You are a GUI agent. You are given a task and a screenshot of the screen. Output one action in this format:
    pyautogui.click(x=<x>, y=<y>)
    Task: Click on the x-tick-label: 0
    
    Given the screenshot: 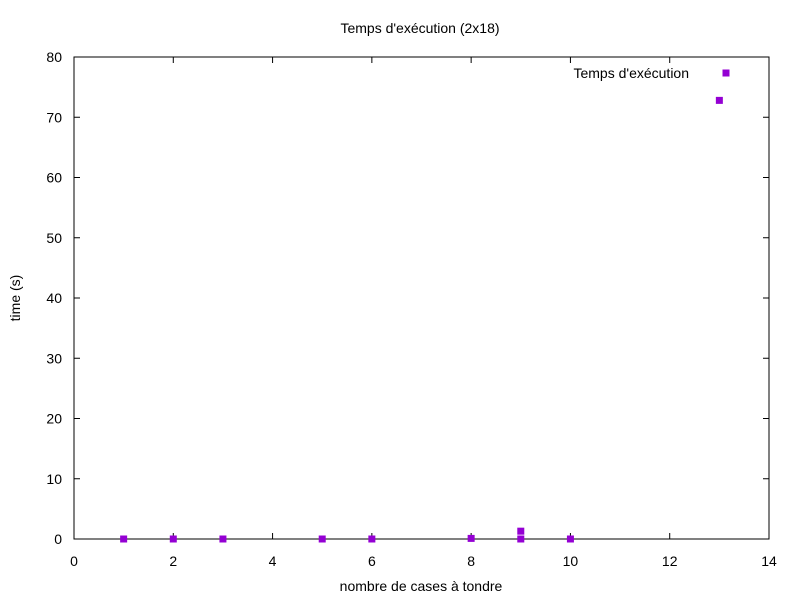 What is the action you would take?
    pyautogui.click(x=74, y=561)
    